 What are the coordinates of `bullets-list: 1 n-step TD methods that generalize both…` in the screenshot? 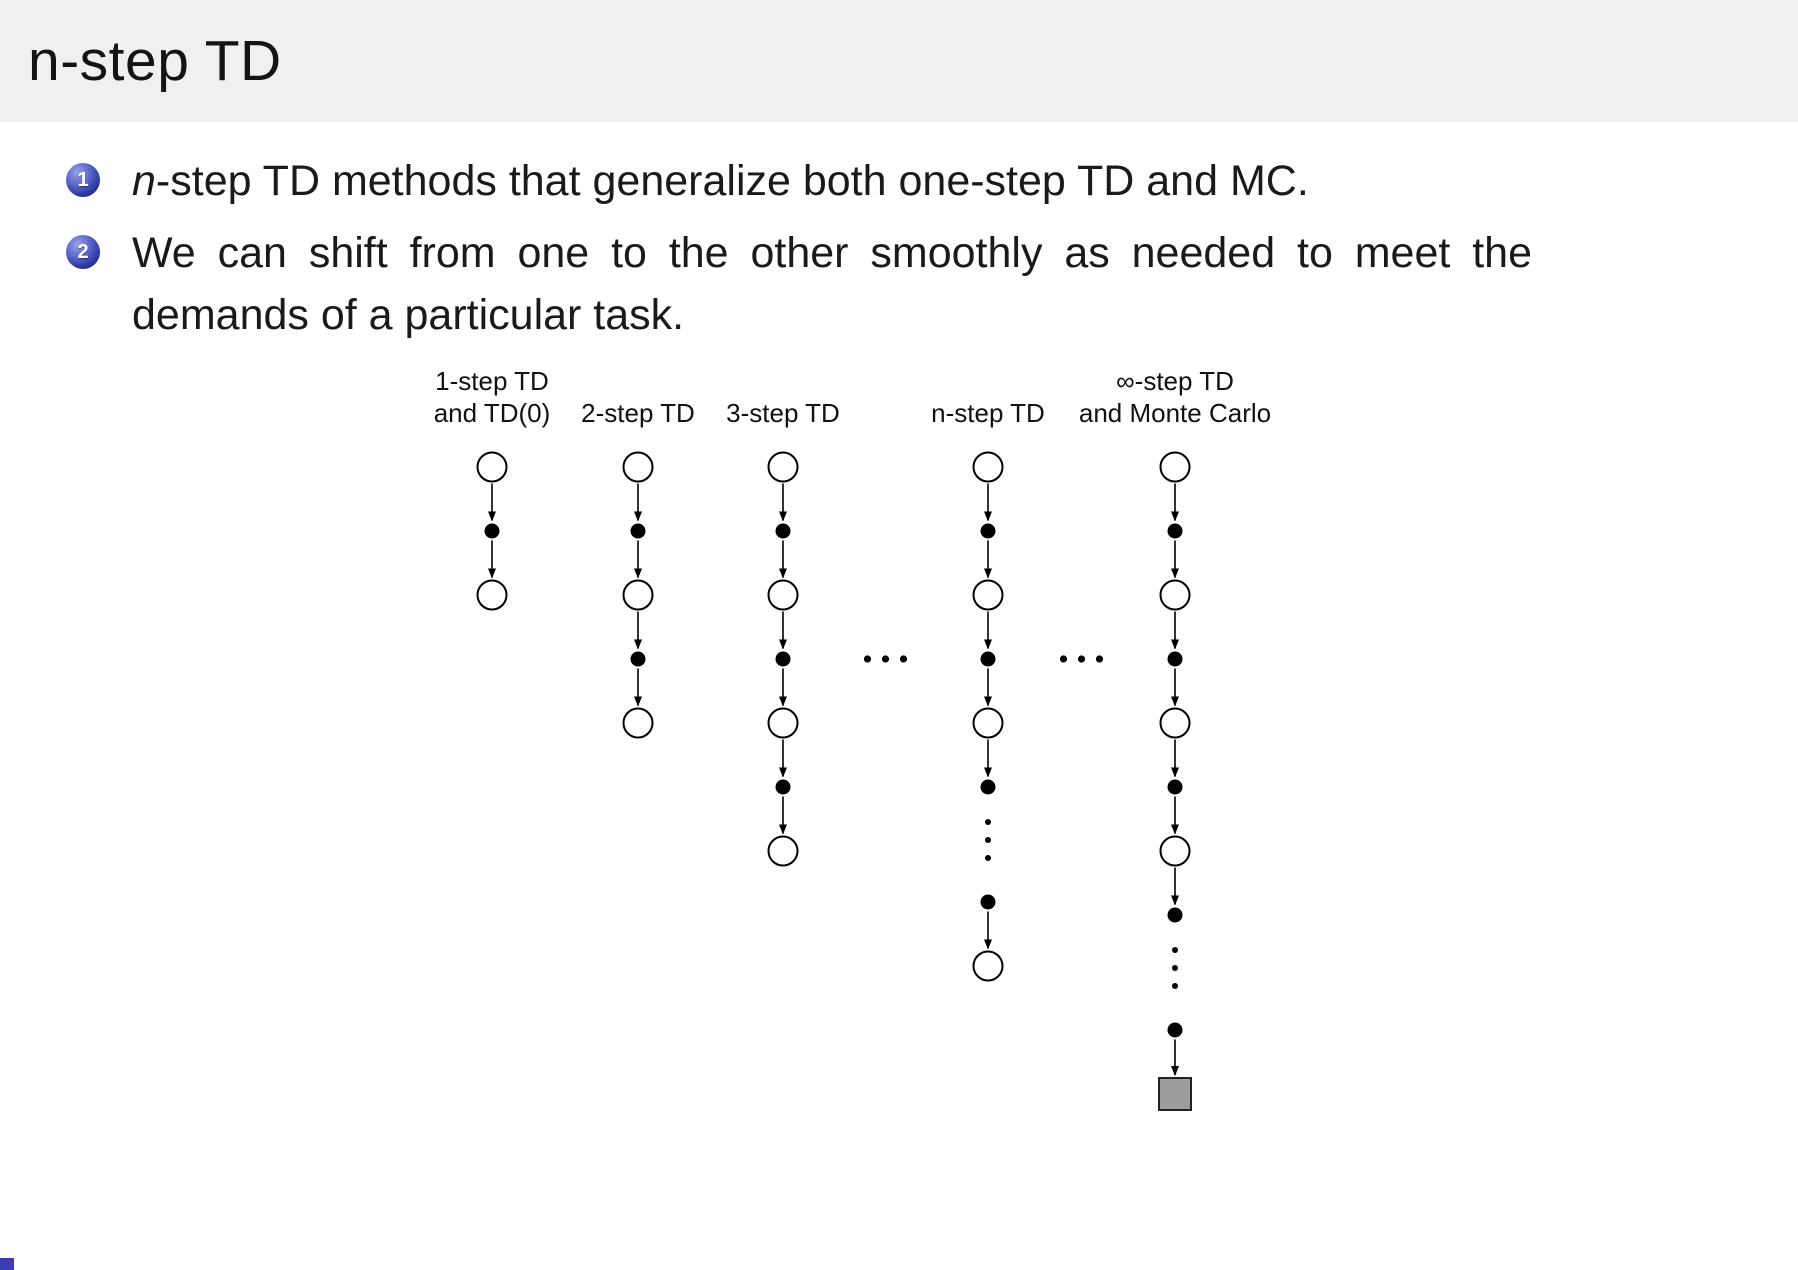 It's located at (806, 253).